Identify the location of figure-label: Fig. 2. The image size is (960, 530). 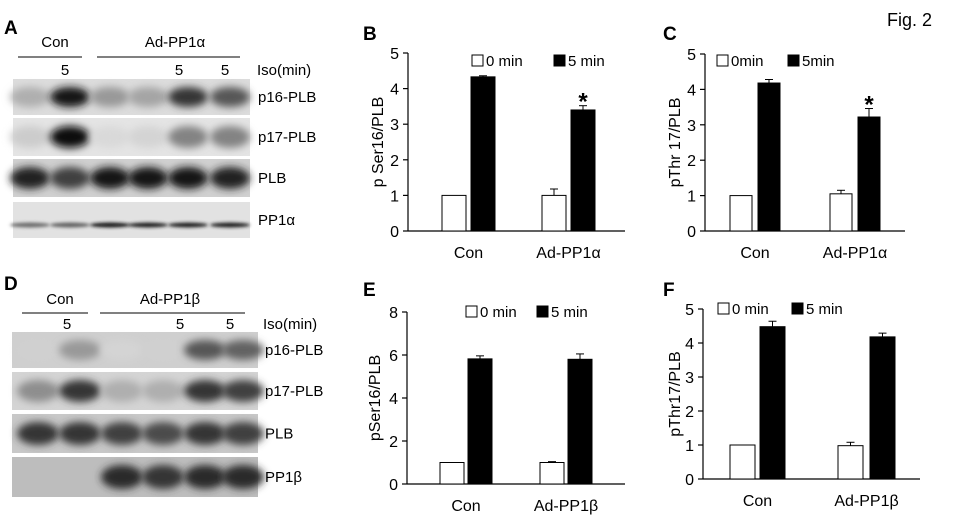
(909, 20).